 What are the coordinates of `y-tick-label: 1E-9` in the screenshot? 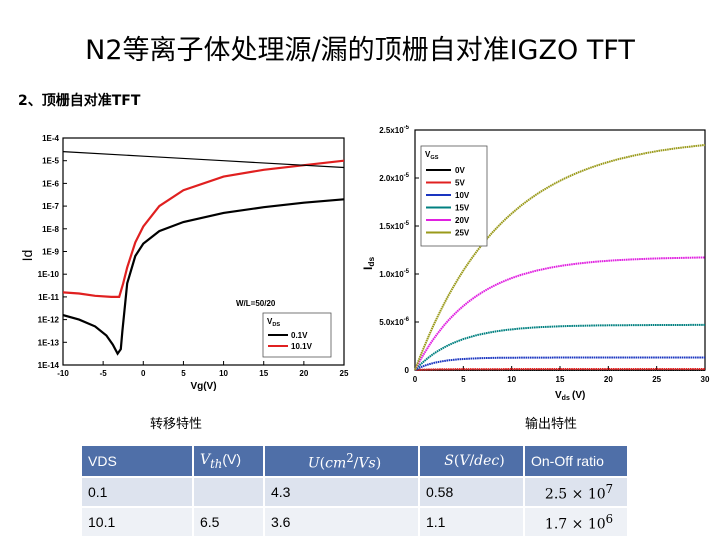 It's located at (50, 252).